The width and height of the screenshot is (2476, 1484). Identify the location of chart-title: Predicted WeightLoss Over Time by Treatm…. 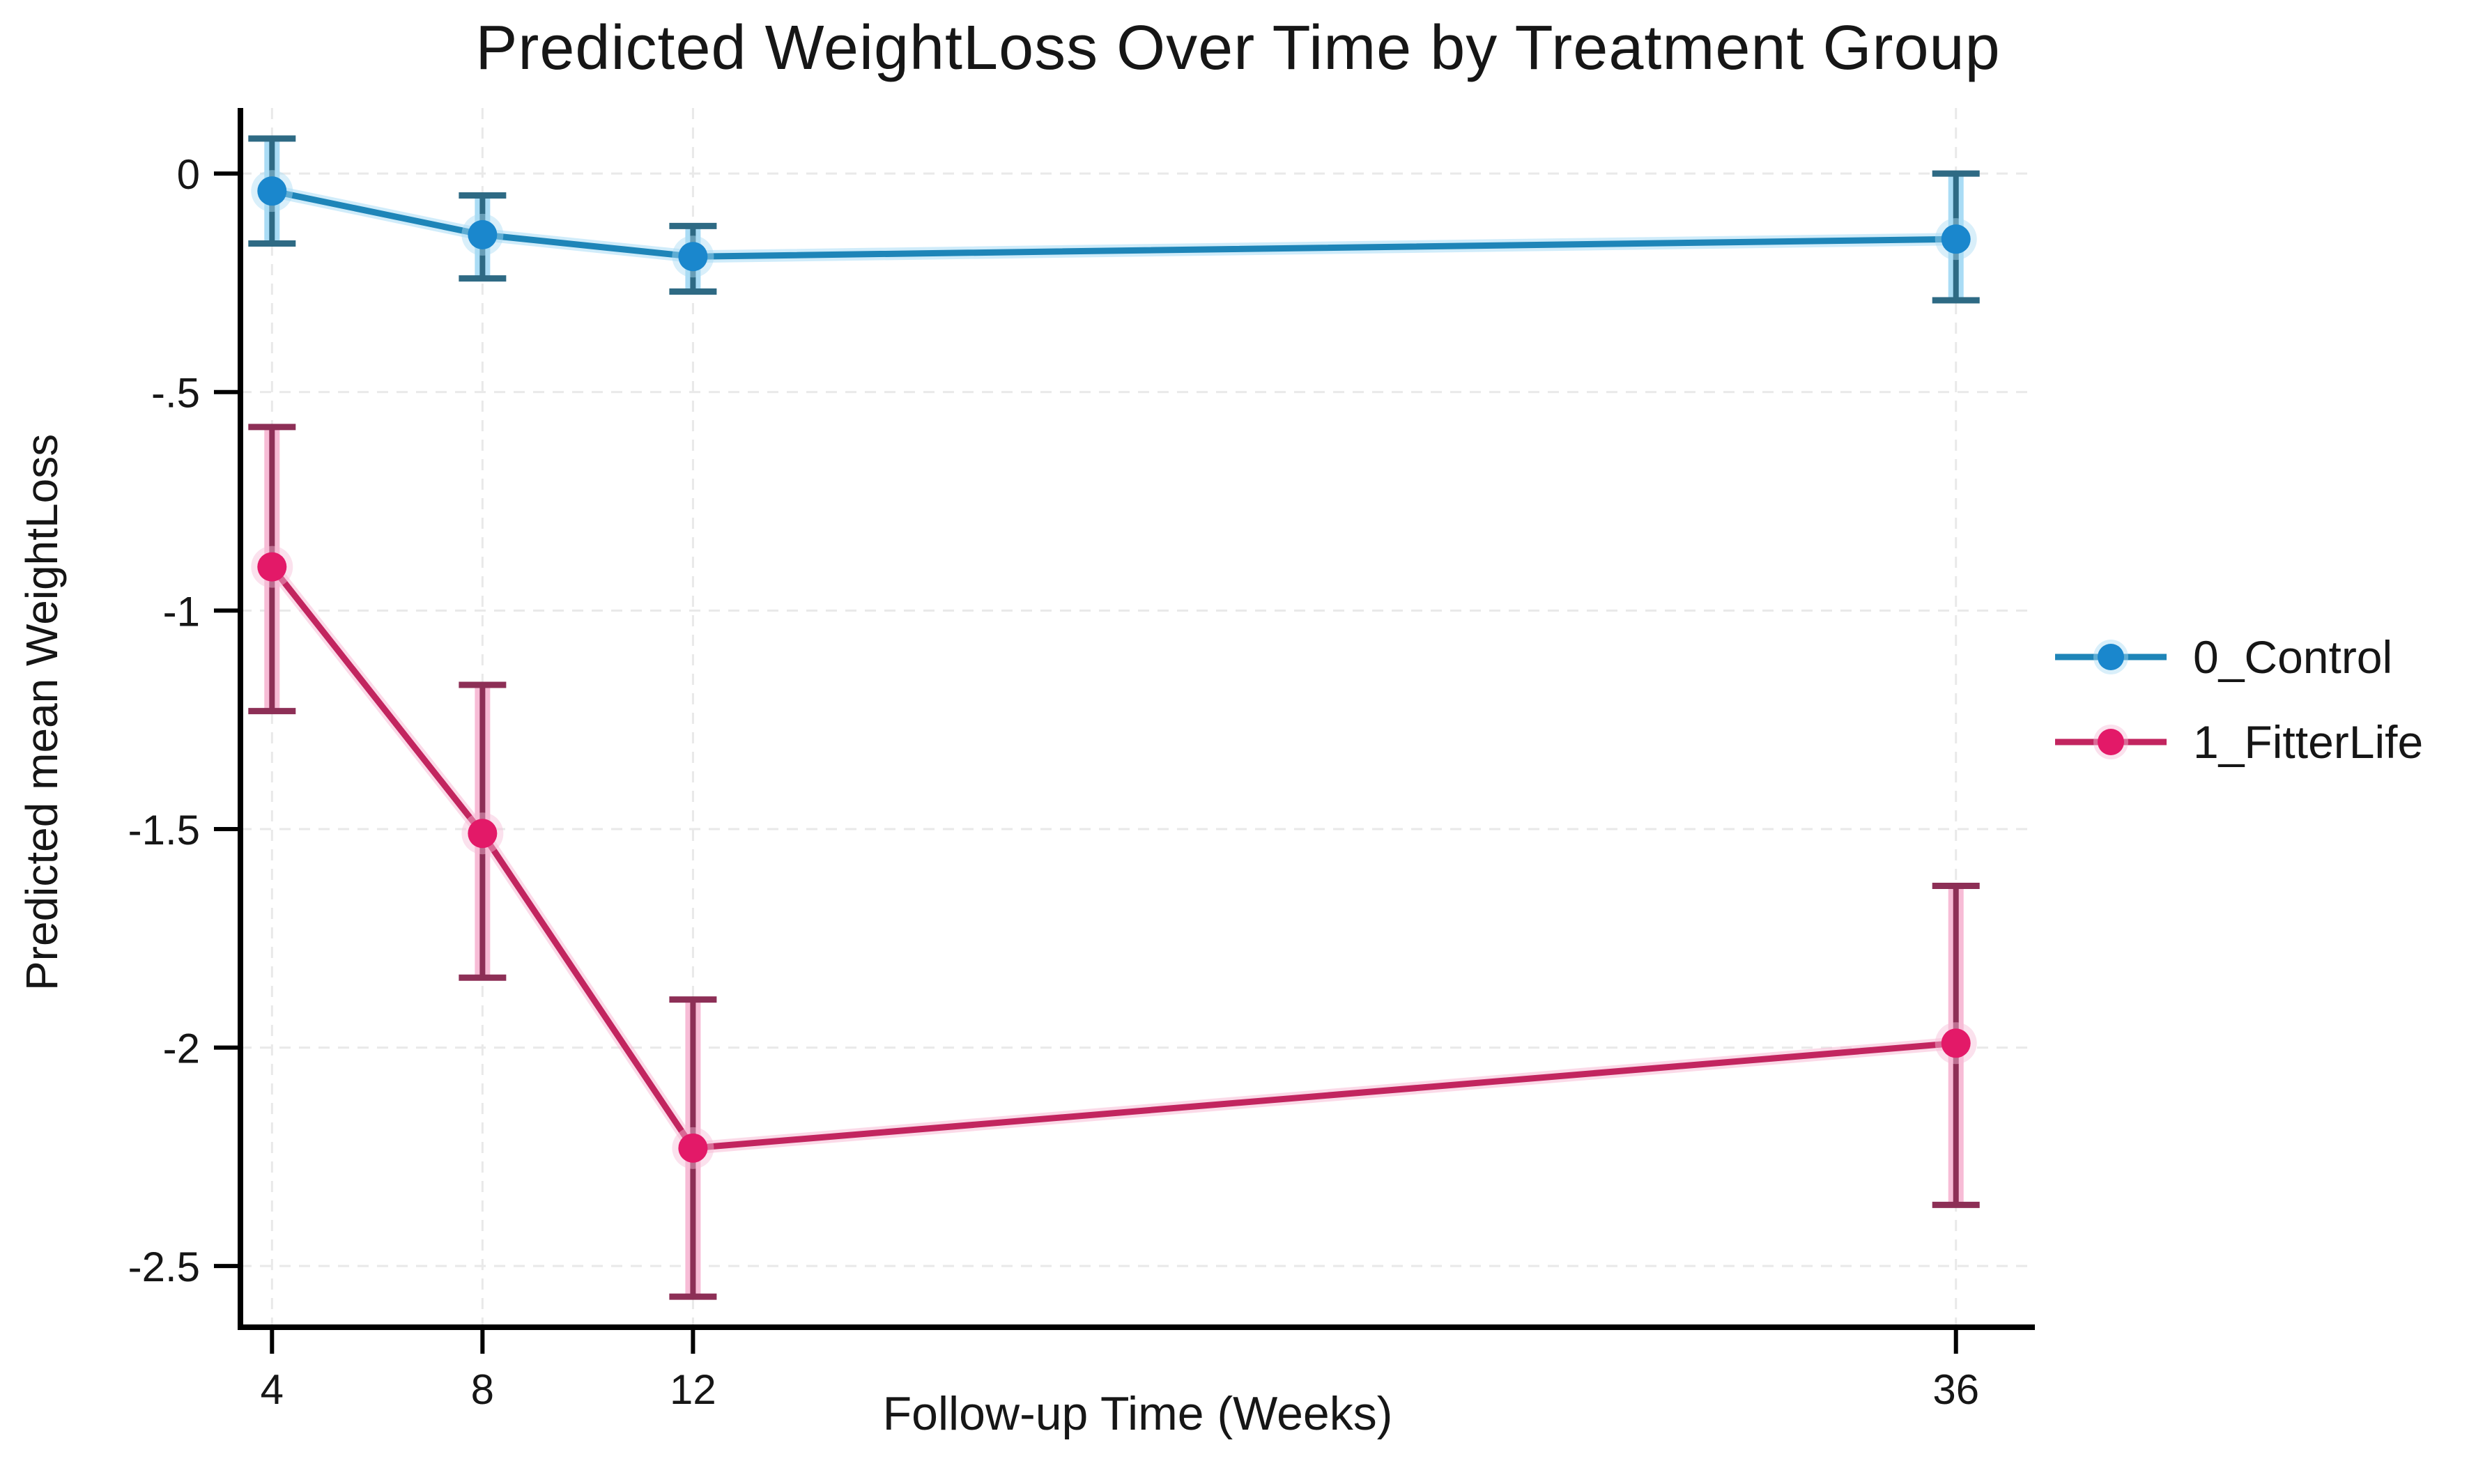
(1238, 48).